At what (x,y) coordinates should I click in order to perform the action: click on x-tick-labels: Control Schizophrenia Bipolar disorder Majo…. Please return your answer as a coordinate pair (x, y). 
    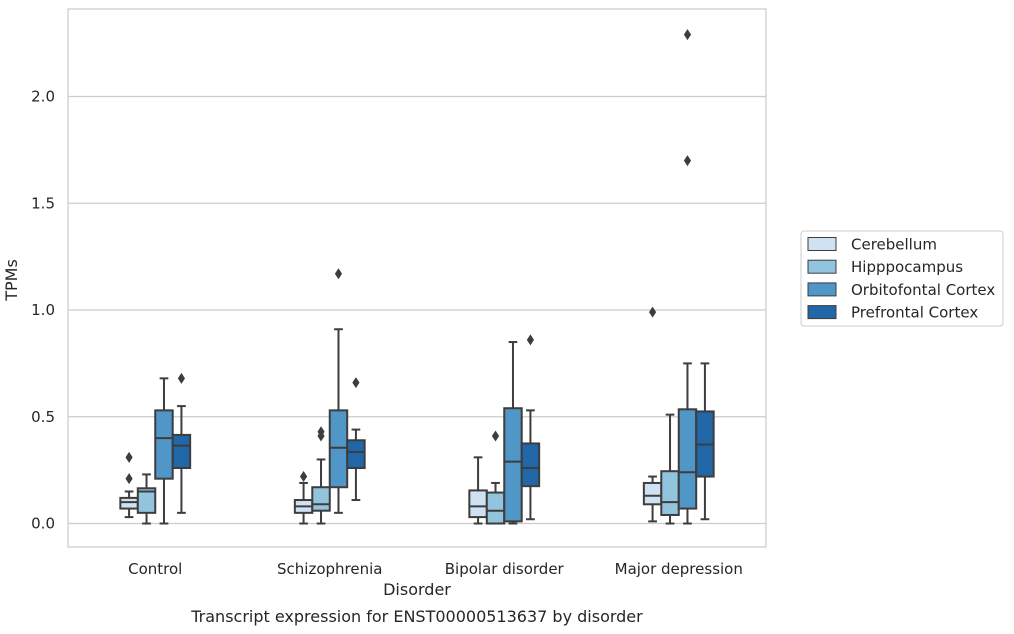
    Looking at the image, I should click on (435, 569).